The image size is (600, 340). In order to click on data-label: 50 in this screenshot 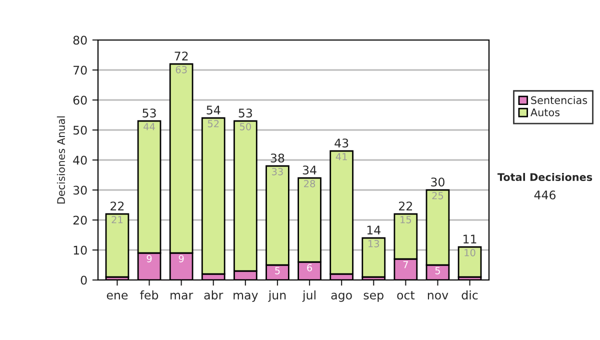, I will do `click(245, 126)`.